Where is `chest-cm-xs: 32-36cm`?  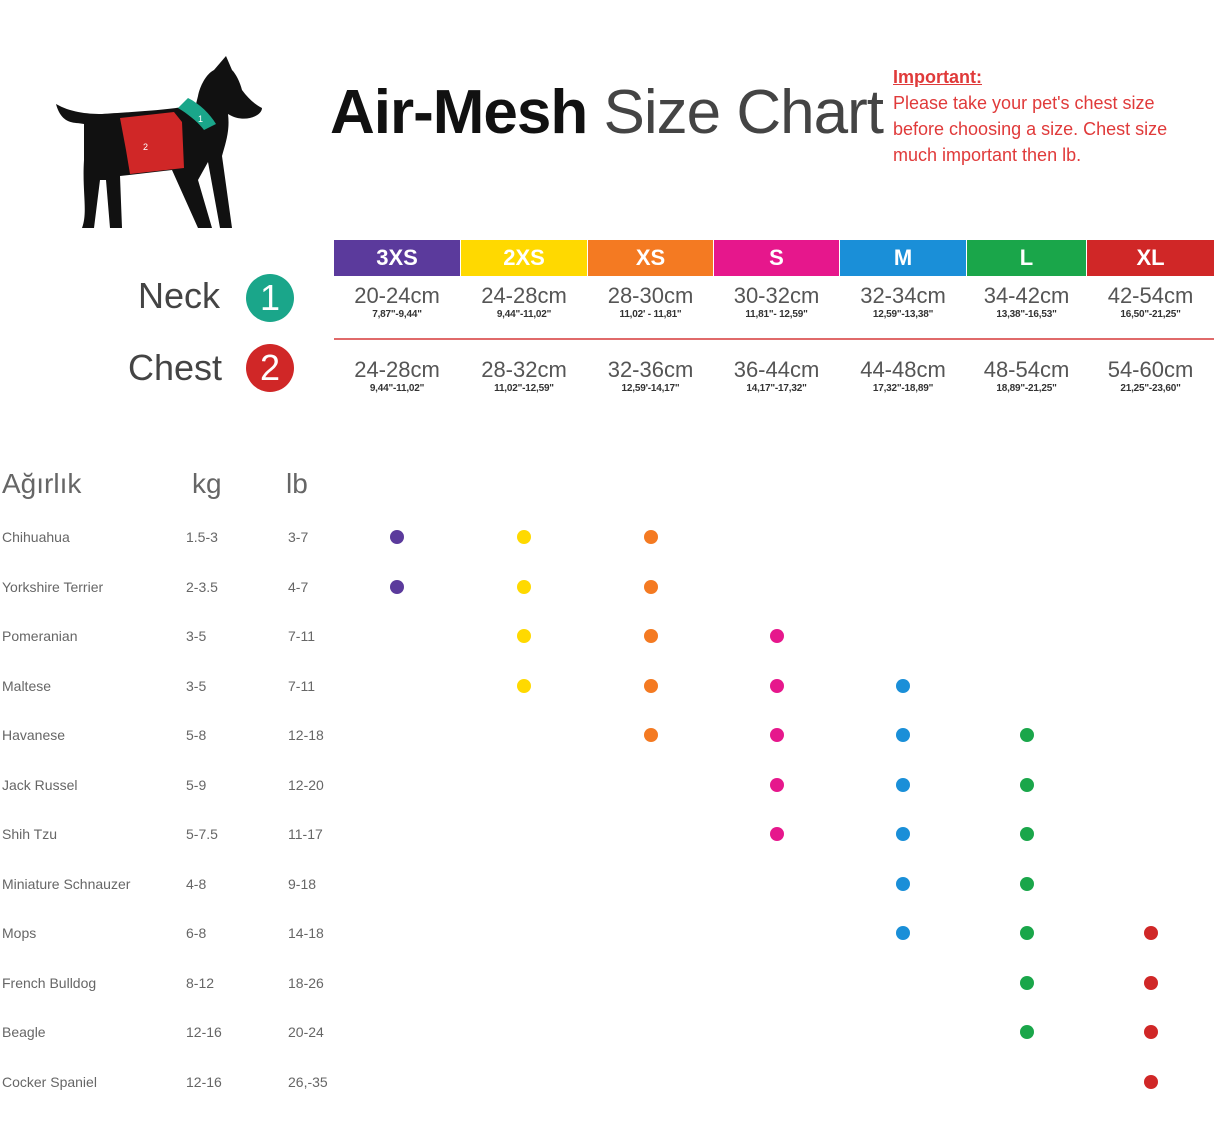 chest-cm-xs: 32-36cm is located at coordinates (650, 369).